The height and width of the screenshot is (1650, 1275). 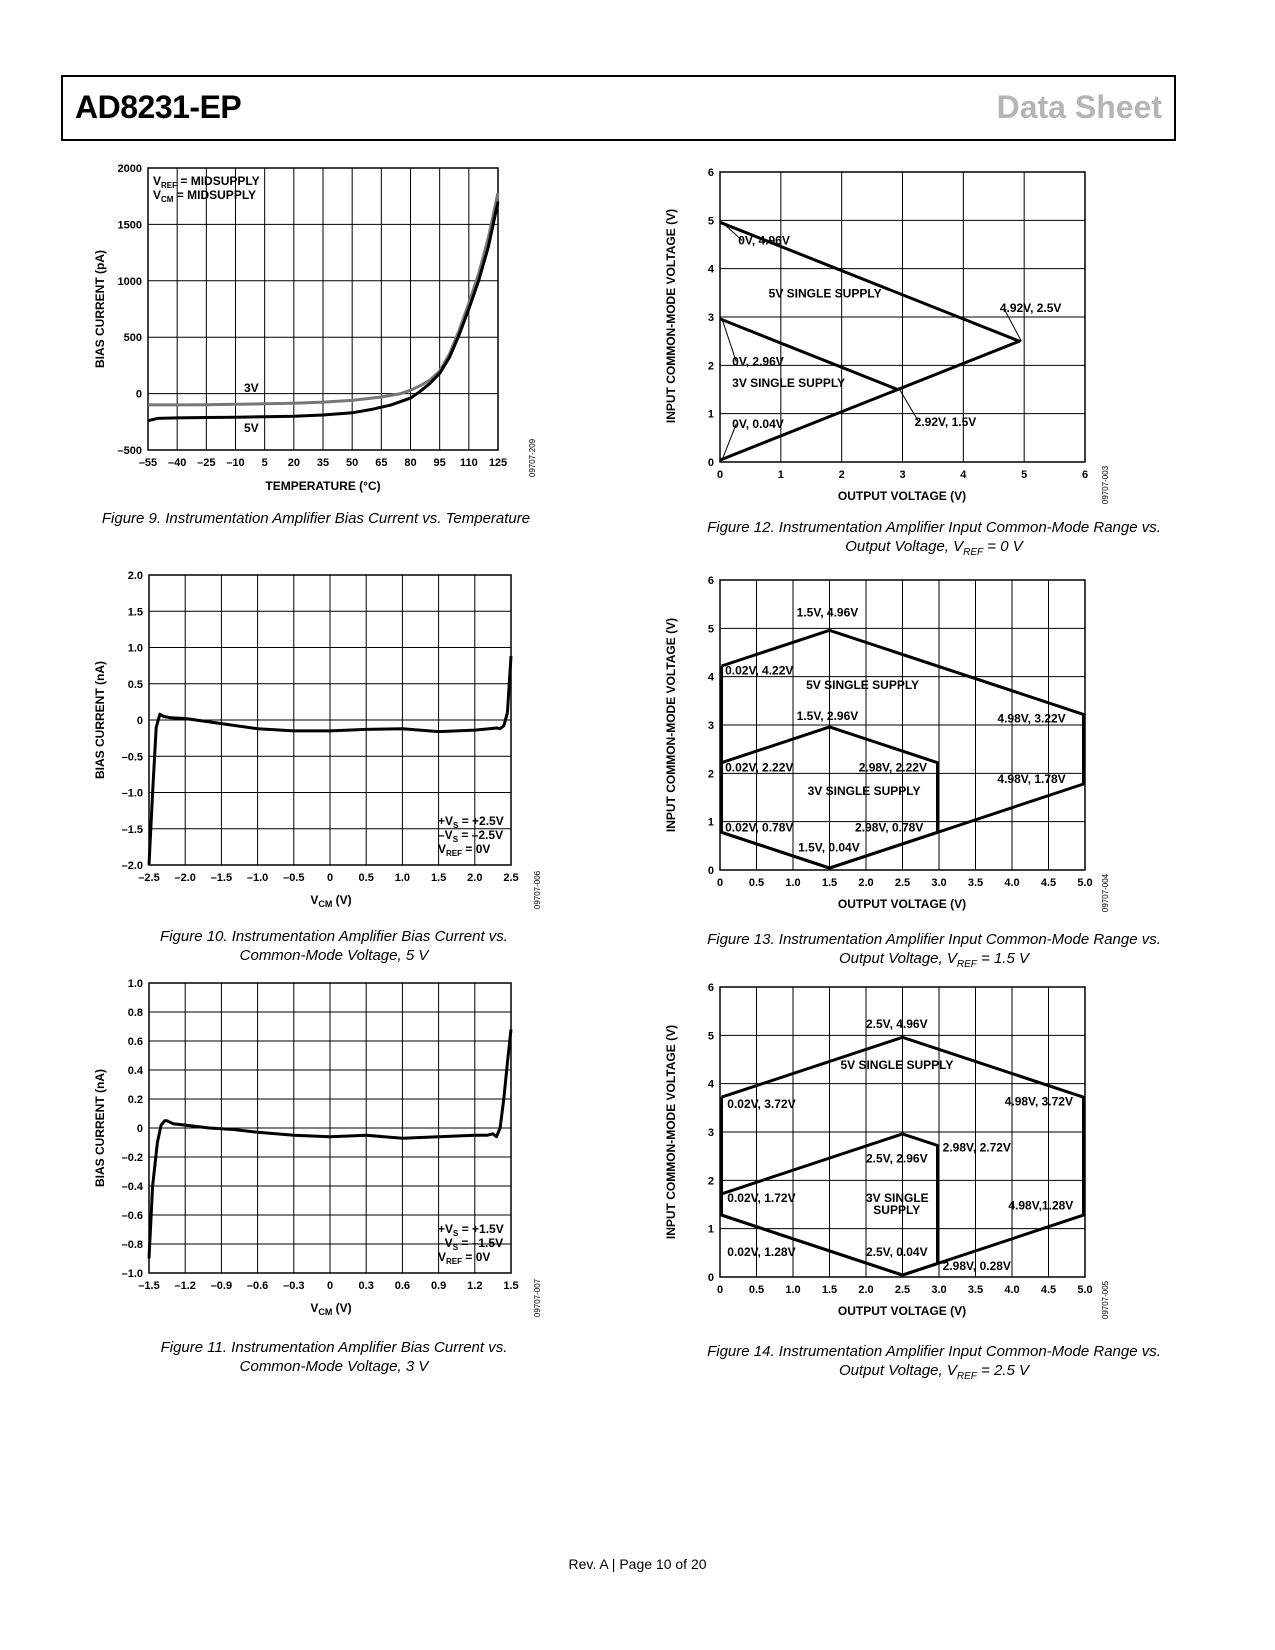 What do you see at coordinates (265, 463) in the screenshot?
I see `x-tick-label: 5` at bounding box center [265, 463].